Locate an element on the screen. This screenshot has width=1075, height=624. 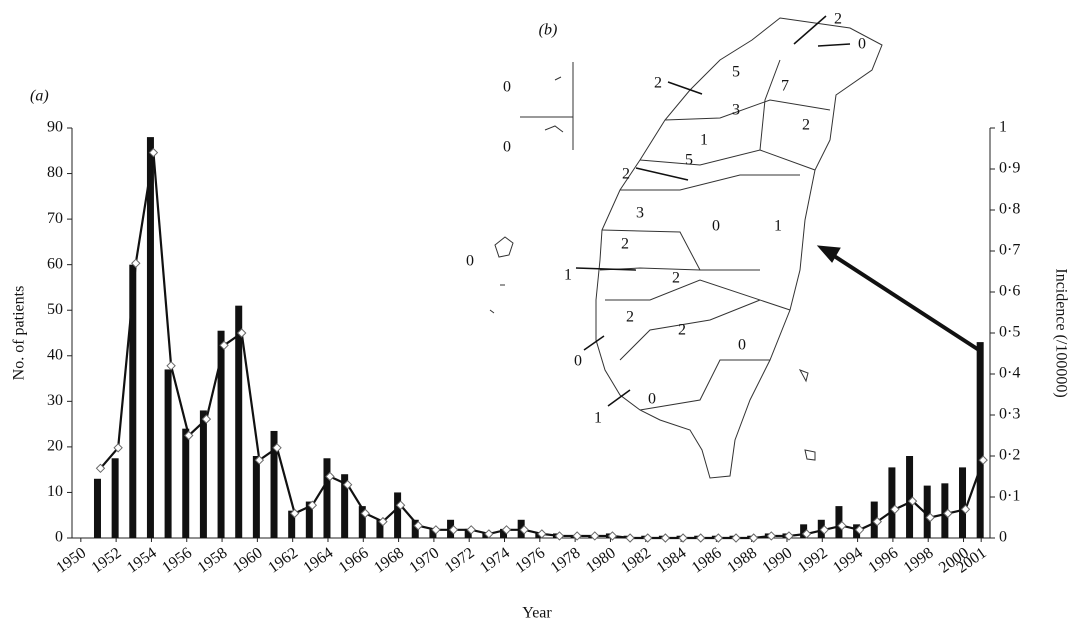
x-tick-label: 1982 is located at coordinates (636, 560).